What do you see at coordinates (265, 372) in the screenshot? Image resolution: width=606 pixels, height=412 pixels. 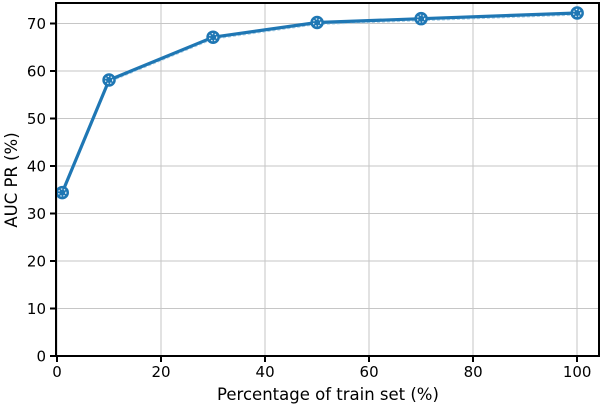 I see `x-tick-label: 40` at bounding box center [265, 372].